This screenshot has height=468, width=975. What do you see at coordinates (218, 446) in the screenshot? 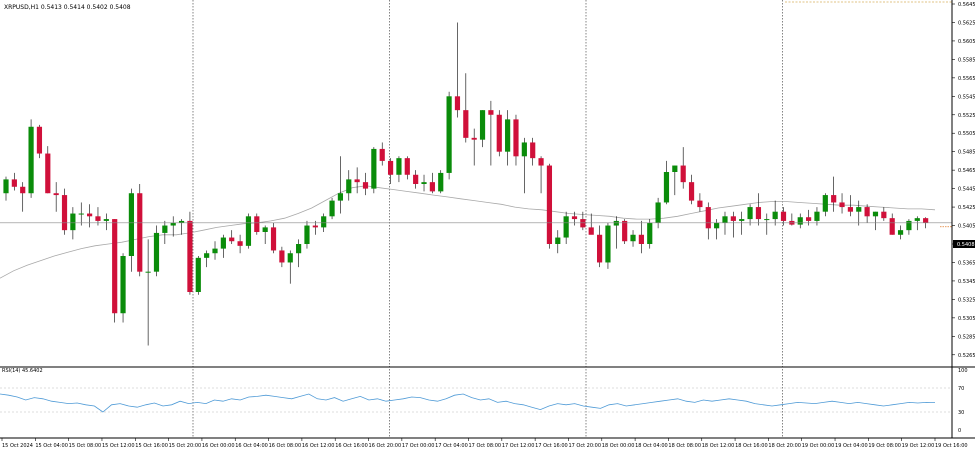
I see `x-tick-label: 16 Oct 00:00` at bounding box center [218, 446].